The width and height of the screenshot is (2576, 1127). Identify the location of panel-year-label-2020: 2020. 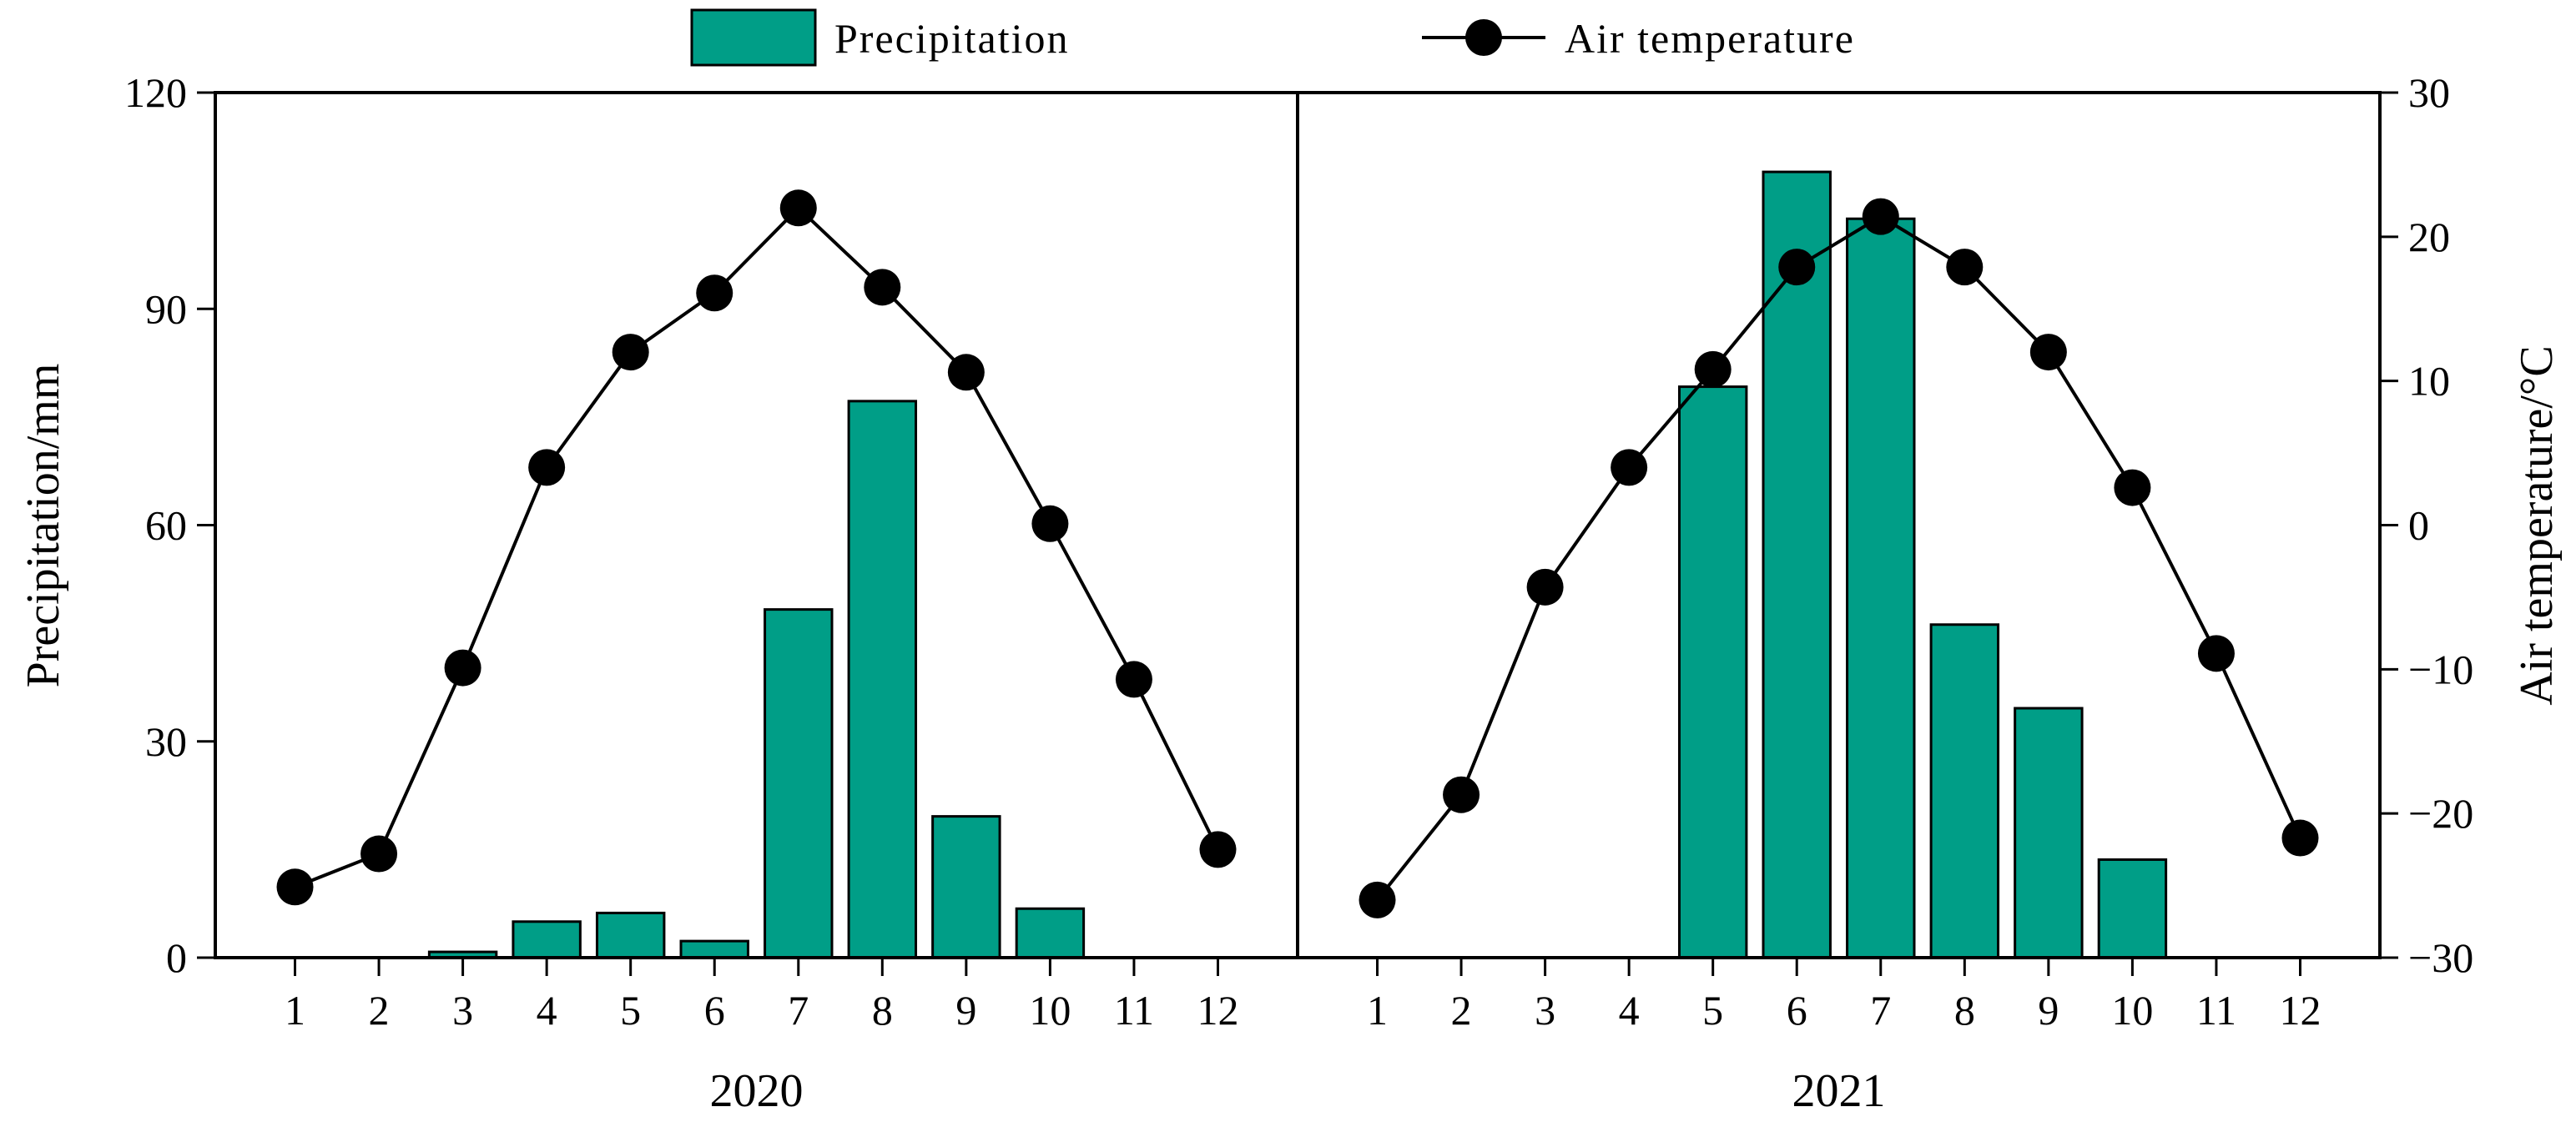
(757, 1091).